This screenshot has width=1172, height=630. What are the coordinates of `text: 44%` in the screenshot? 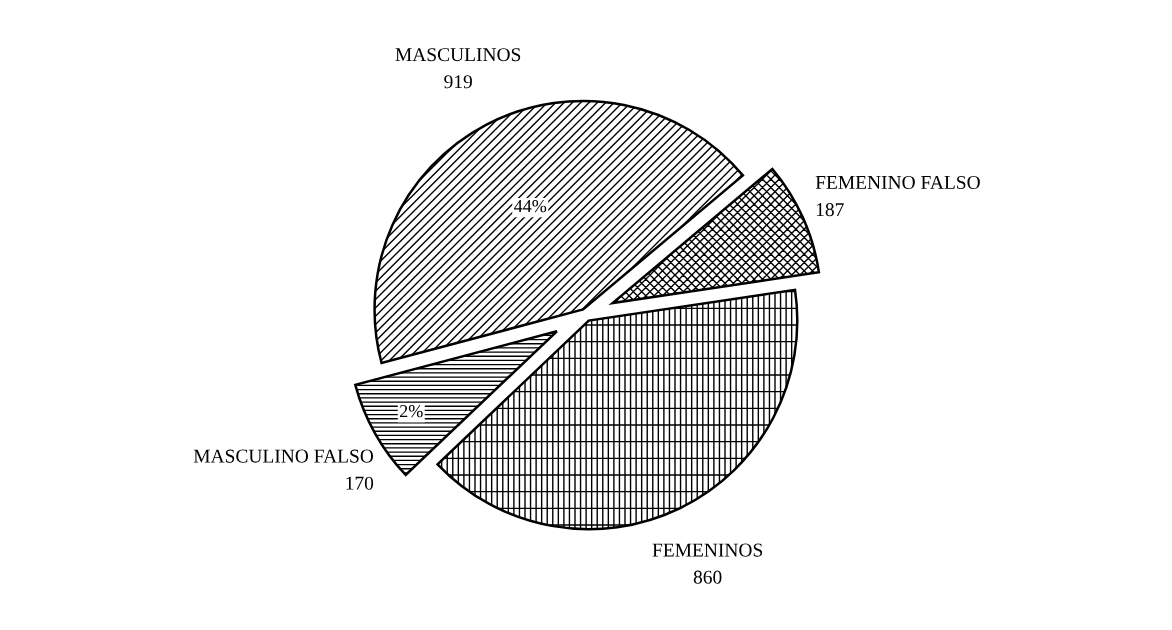 It's located at (530, 206).